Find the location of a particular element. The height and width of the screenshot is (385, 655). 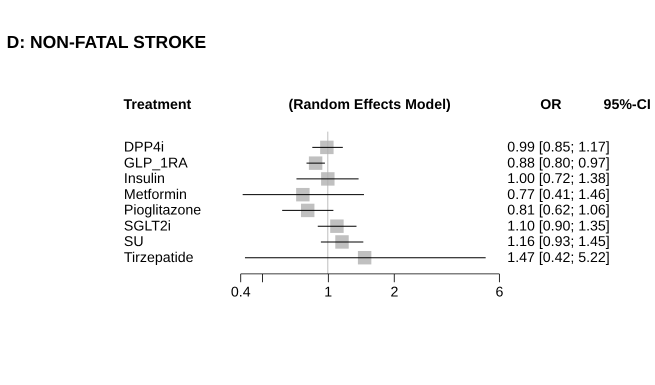

data-label: 0.99 [0.85; 1.17] is located at coordinates (558, 148).